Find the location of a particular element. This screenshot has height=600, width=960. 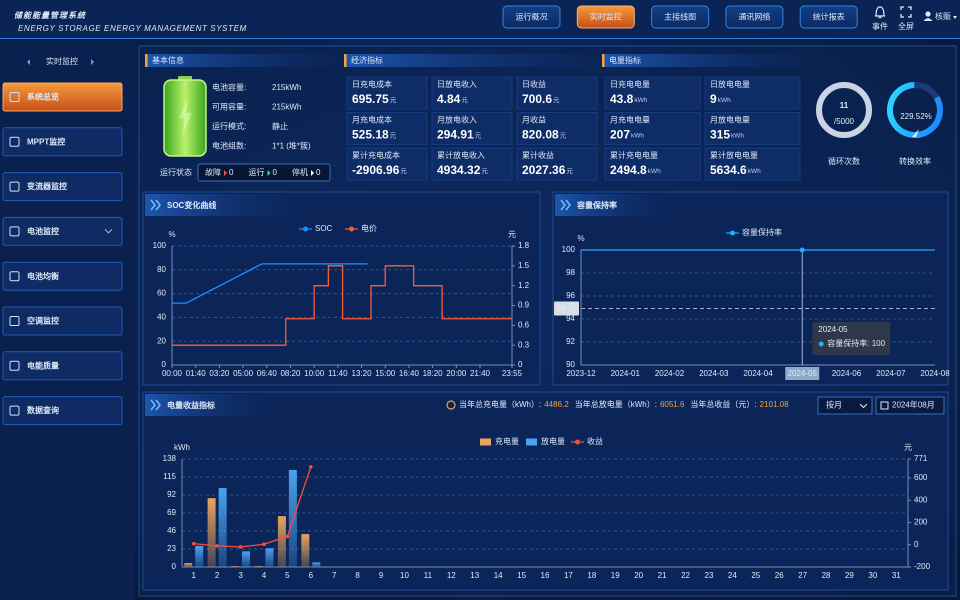

nav-tab: 通讯网络 is located at coordinates (754, 17).